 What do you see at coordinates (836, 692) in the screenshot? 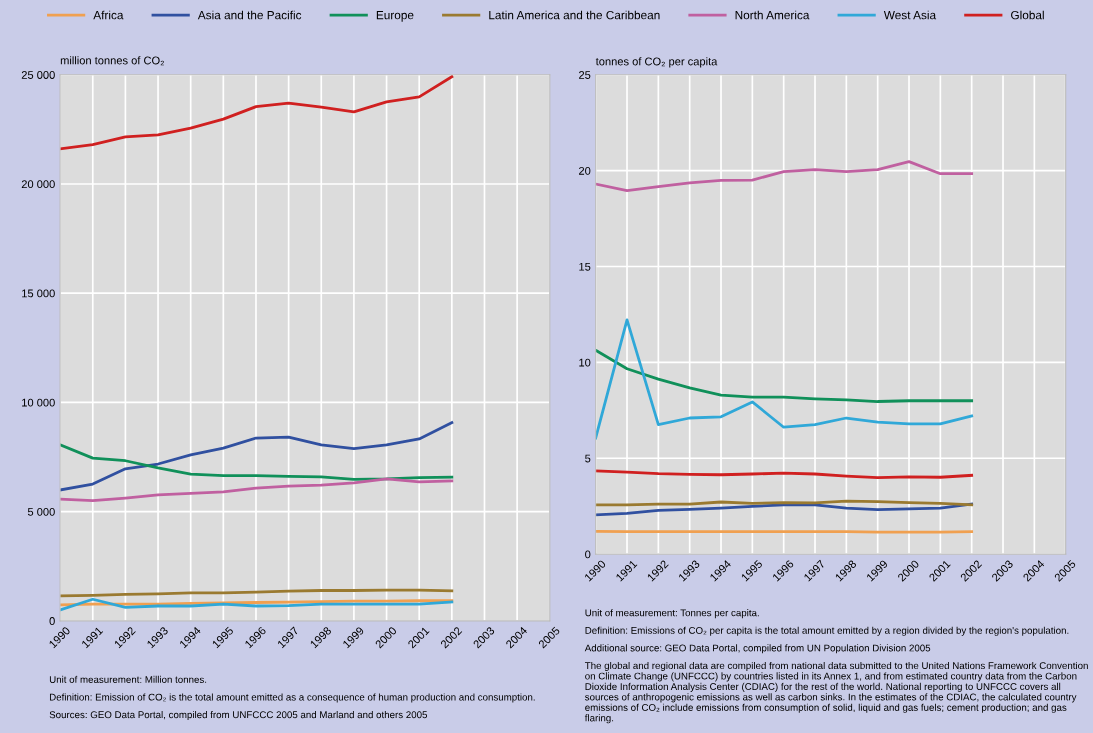
I see `text: The global and regional data are compiled from national data submitted to the United Nations Framework Convention on Climate Change (UNFCCC) by countries listed in its Annex 1, and from estimated country data from the Carbon Dioxide Information Analysis Center (CDIAC) for the rest of the world. National reporting to UNFCCC covers all sources of anthropogenic emissions as well as carbon sinks. In the estimates of the CDIAC, the calculated country emissions of CO₂ include emissions from consumption of solid, liquid and gas fuels; cement production; and gas flaring.` at bounding box center [836, 692].